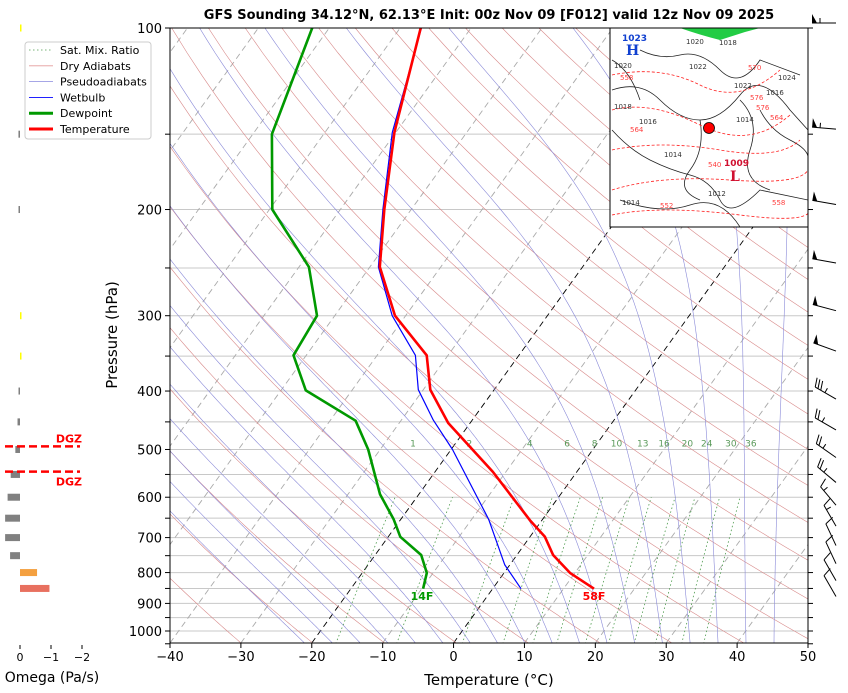 The image size is (848, 693). What do you see at coordinates (637, 130) in the screenshot?
I see `height-label: 564` at bounding box center [637, 130].